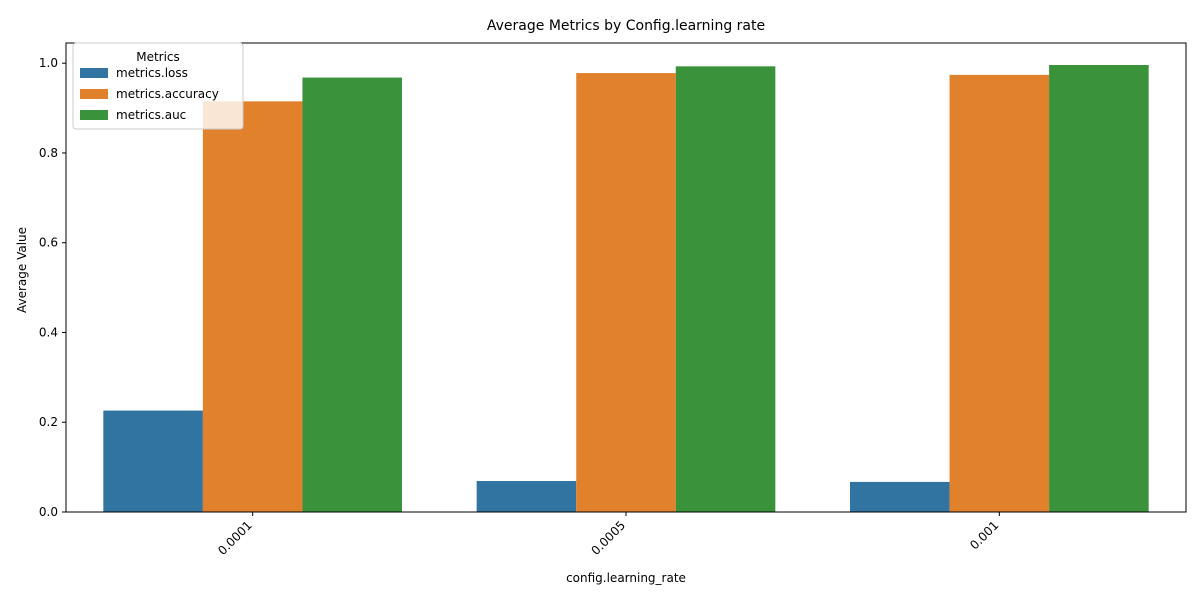 Image resolution: width=1200 pixels, height=600 pixels. What do you see at coordinates (725, 289) in the screenshot?
I see `bar-metrics-auc-0.0005` at bounding box center [725, 289].